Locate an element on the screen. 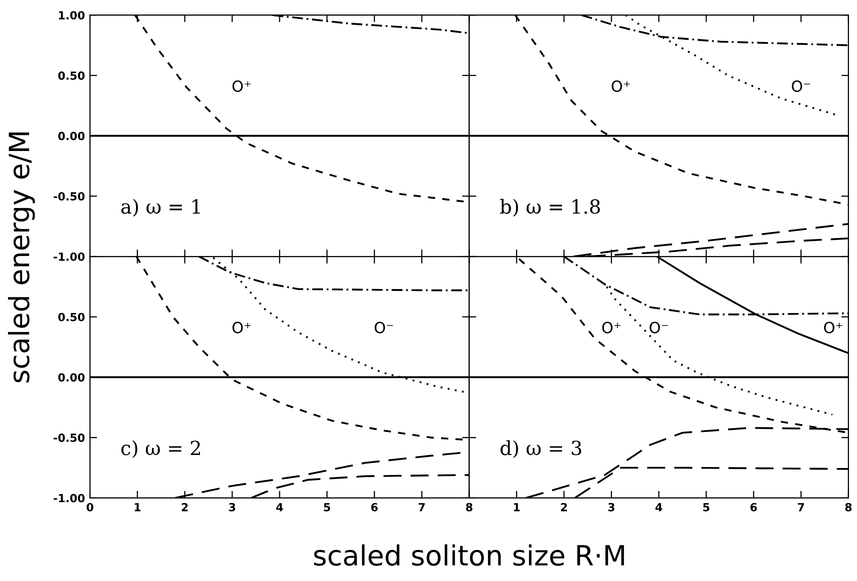 Image resolution: width=857 pixels, height=581 pixels. x-axis-title: scaled soliton size R·M is located at coordinates (469, 555).